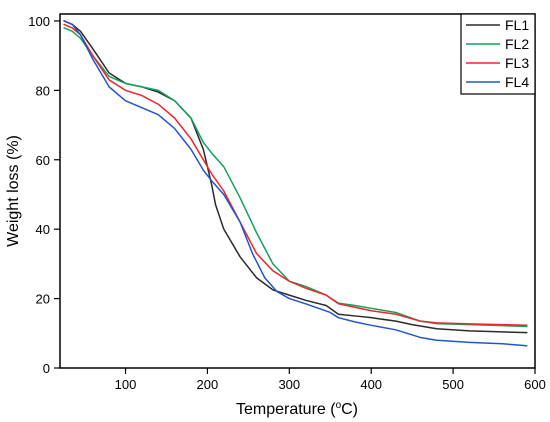 The width and height of the screenshot is (550, 422). I want to click on y-tick-label: 20, so click(43, 299).